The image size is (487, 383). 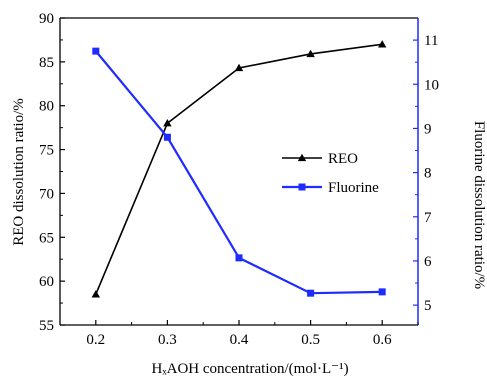 I want to click on legend-reo-marker, so click(x=302, y=157).